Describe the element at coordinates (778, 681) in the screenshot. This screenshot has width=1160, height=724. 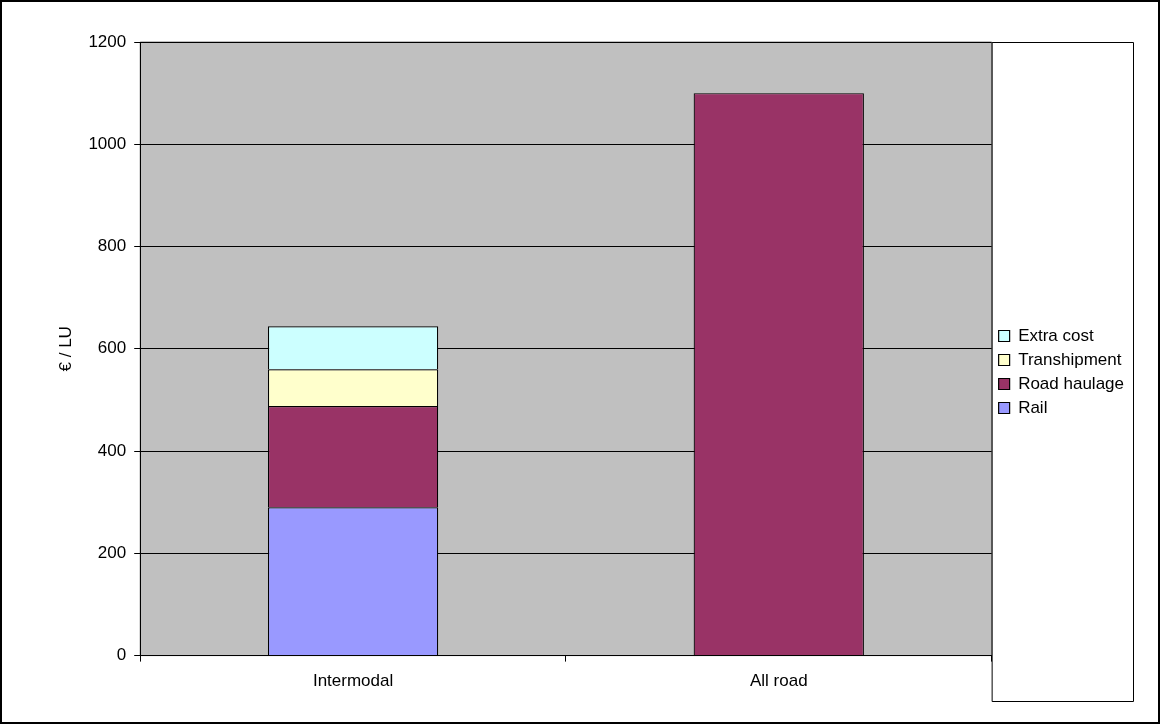
I see `x-tick-label: All road` at that location.